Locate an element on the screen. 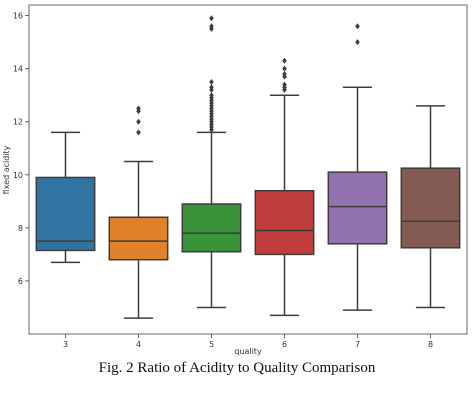 The image size is (474, 401). y-axis-ticks: 6 8 10 12 14 16 is located at coordinates (21, 149).